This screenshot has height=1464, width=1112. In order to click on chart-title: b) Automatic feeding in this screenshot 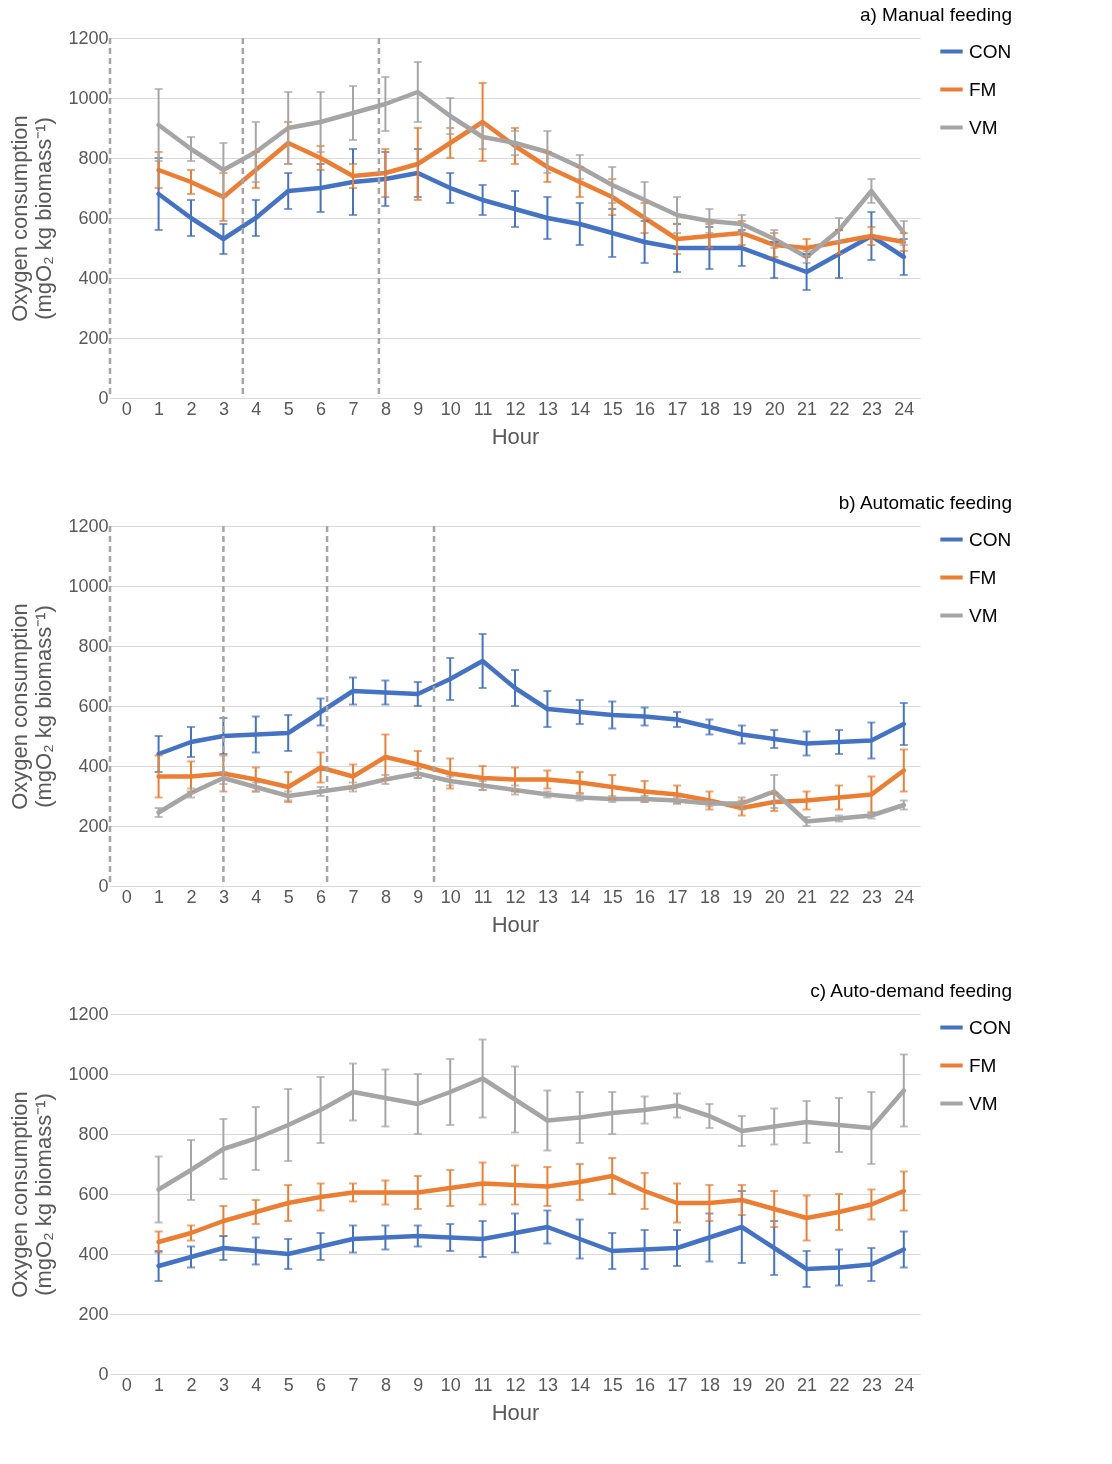, I will do `click(925, 502)`.